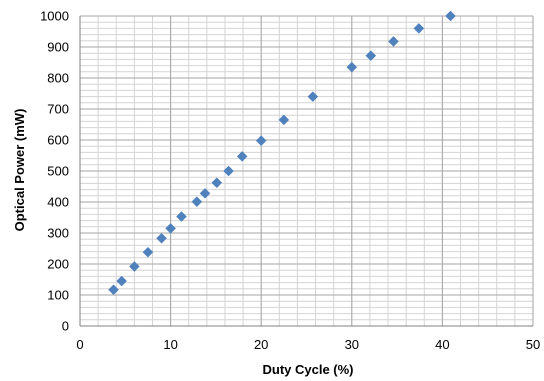 This screenshot has width=544, height=381. I want to click on y-tick-label: 500, so click(58, 171).